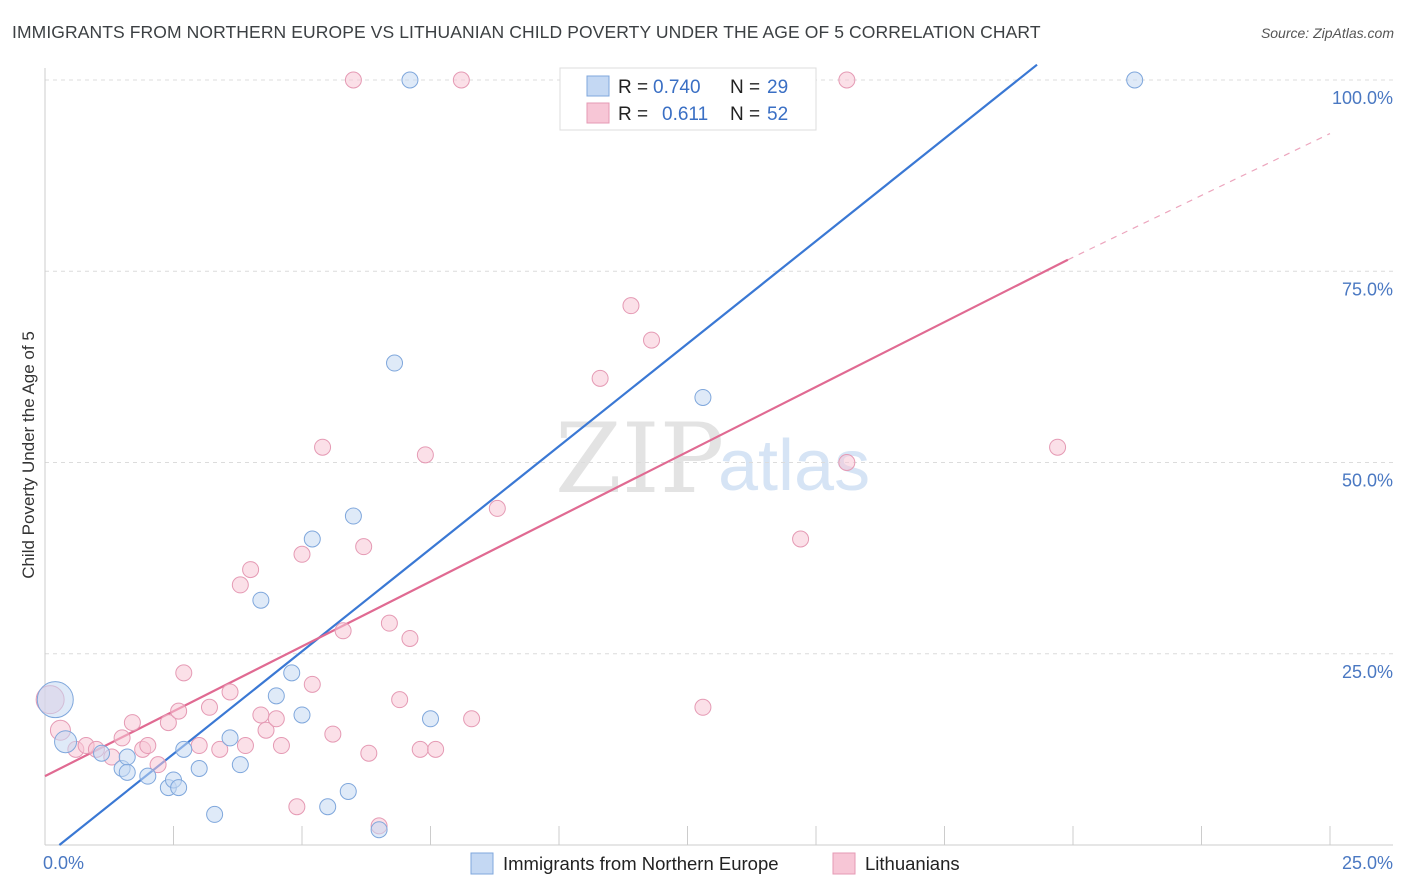 The height and width of the screenshot is (892, 1406). I want to click on legend-r-label-blue: R =, so click(633, 87).